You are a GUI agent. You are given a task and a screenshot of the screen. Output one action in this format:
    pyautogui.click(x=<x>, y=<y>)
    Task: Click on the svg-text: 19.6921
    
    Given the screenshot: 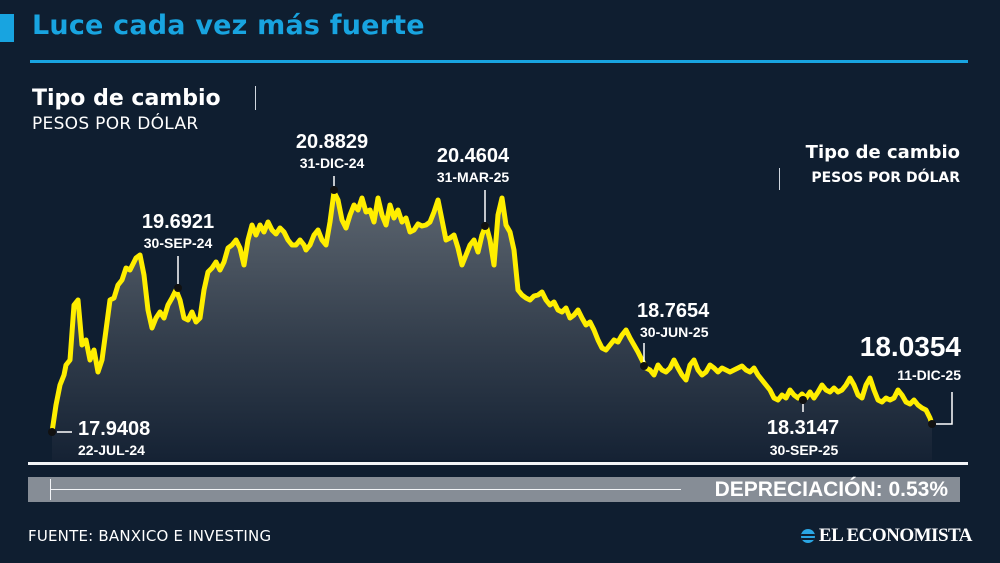 What is the action you would take?
    pyautogui.click(x=178, y=222)
    